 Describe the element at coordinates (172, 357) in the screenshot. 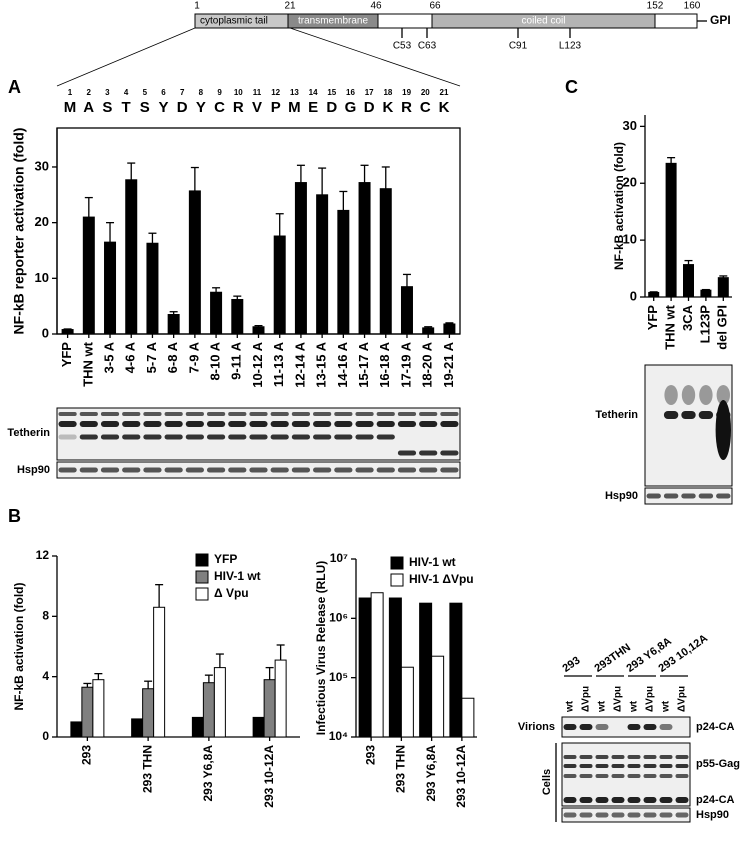

I see `x-tick-label: 6-8 A` at that location.